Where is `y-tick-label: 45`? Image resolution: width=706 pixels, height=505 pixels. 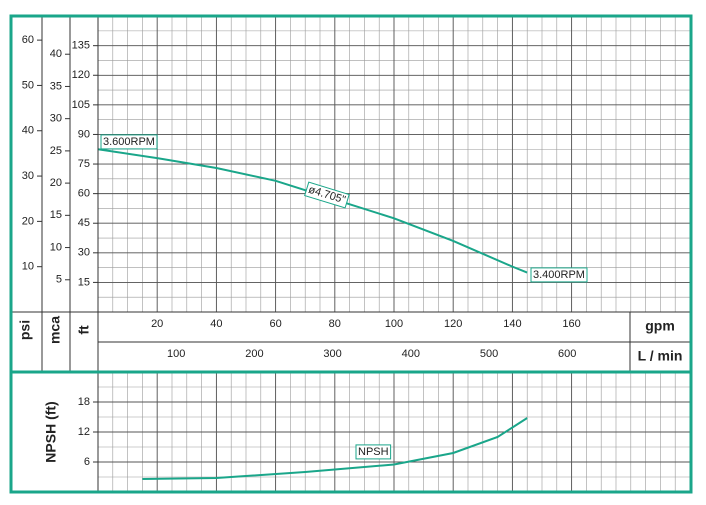
y-tick-label: 45 is located at coordinates (84, 223).